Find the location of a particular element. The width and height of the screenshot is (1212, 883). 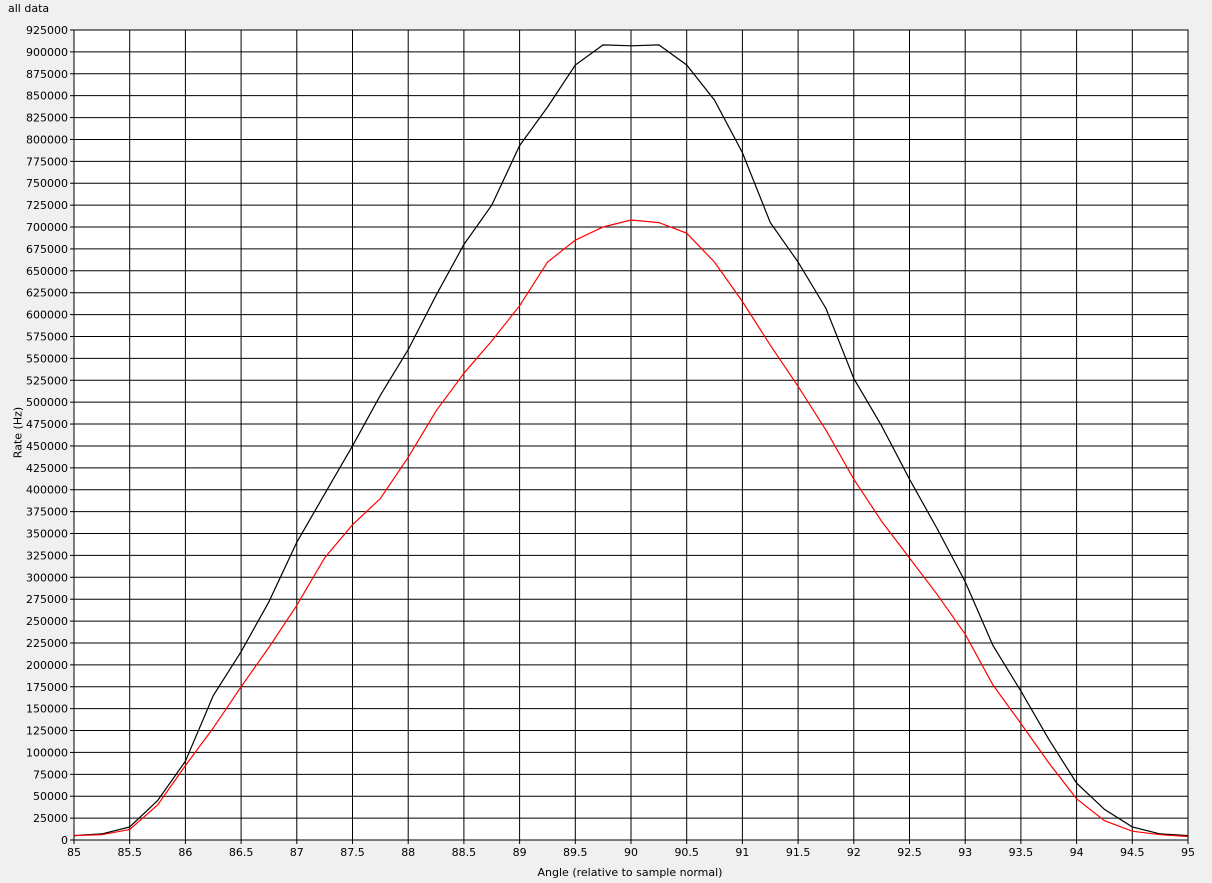

y-tick-label: 900000 is located at coordinates (47, 52).